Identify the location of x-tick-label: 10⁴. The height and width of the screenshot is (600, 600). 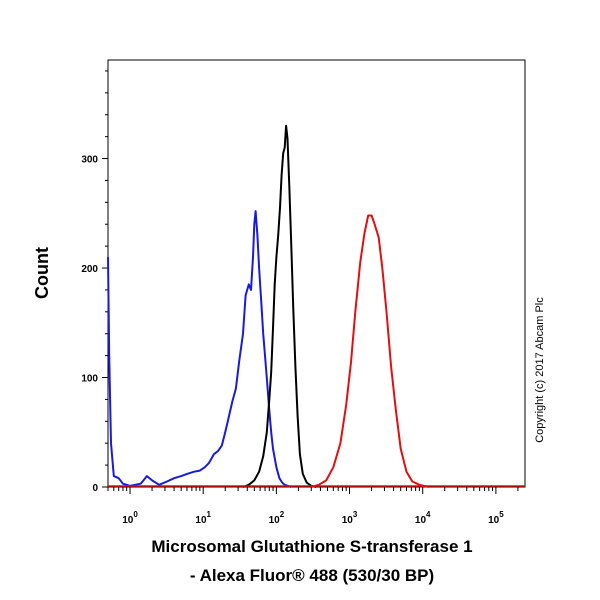
(423, 518).